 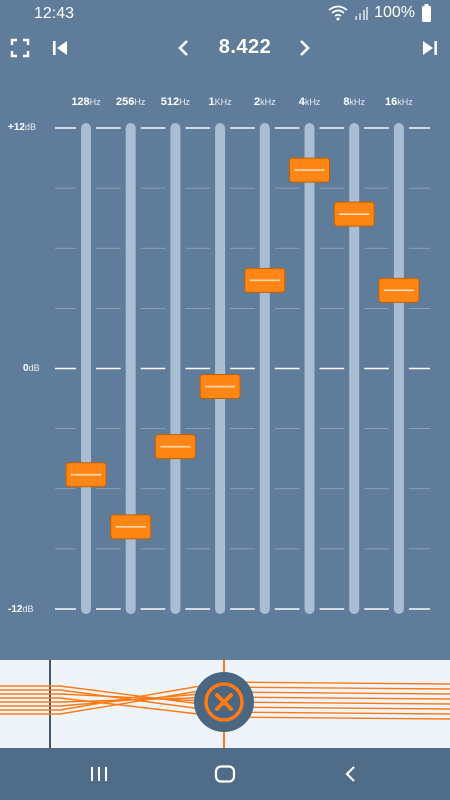 I want to click on wifi-icon, so click(x=338, y=13).